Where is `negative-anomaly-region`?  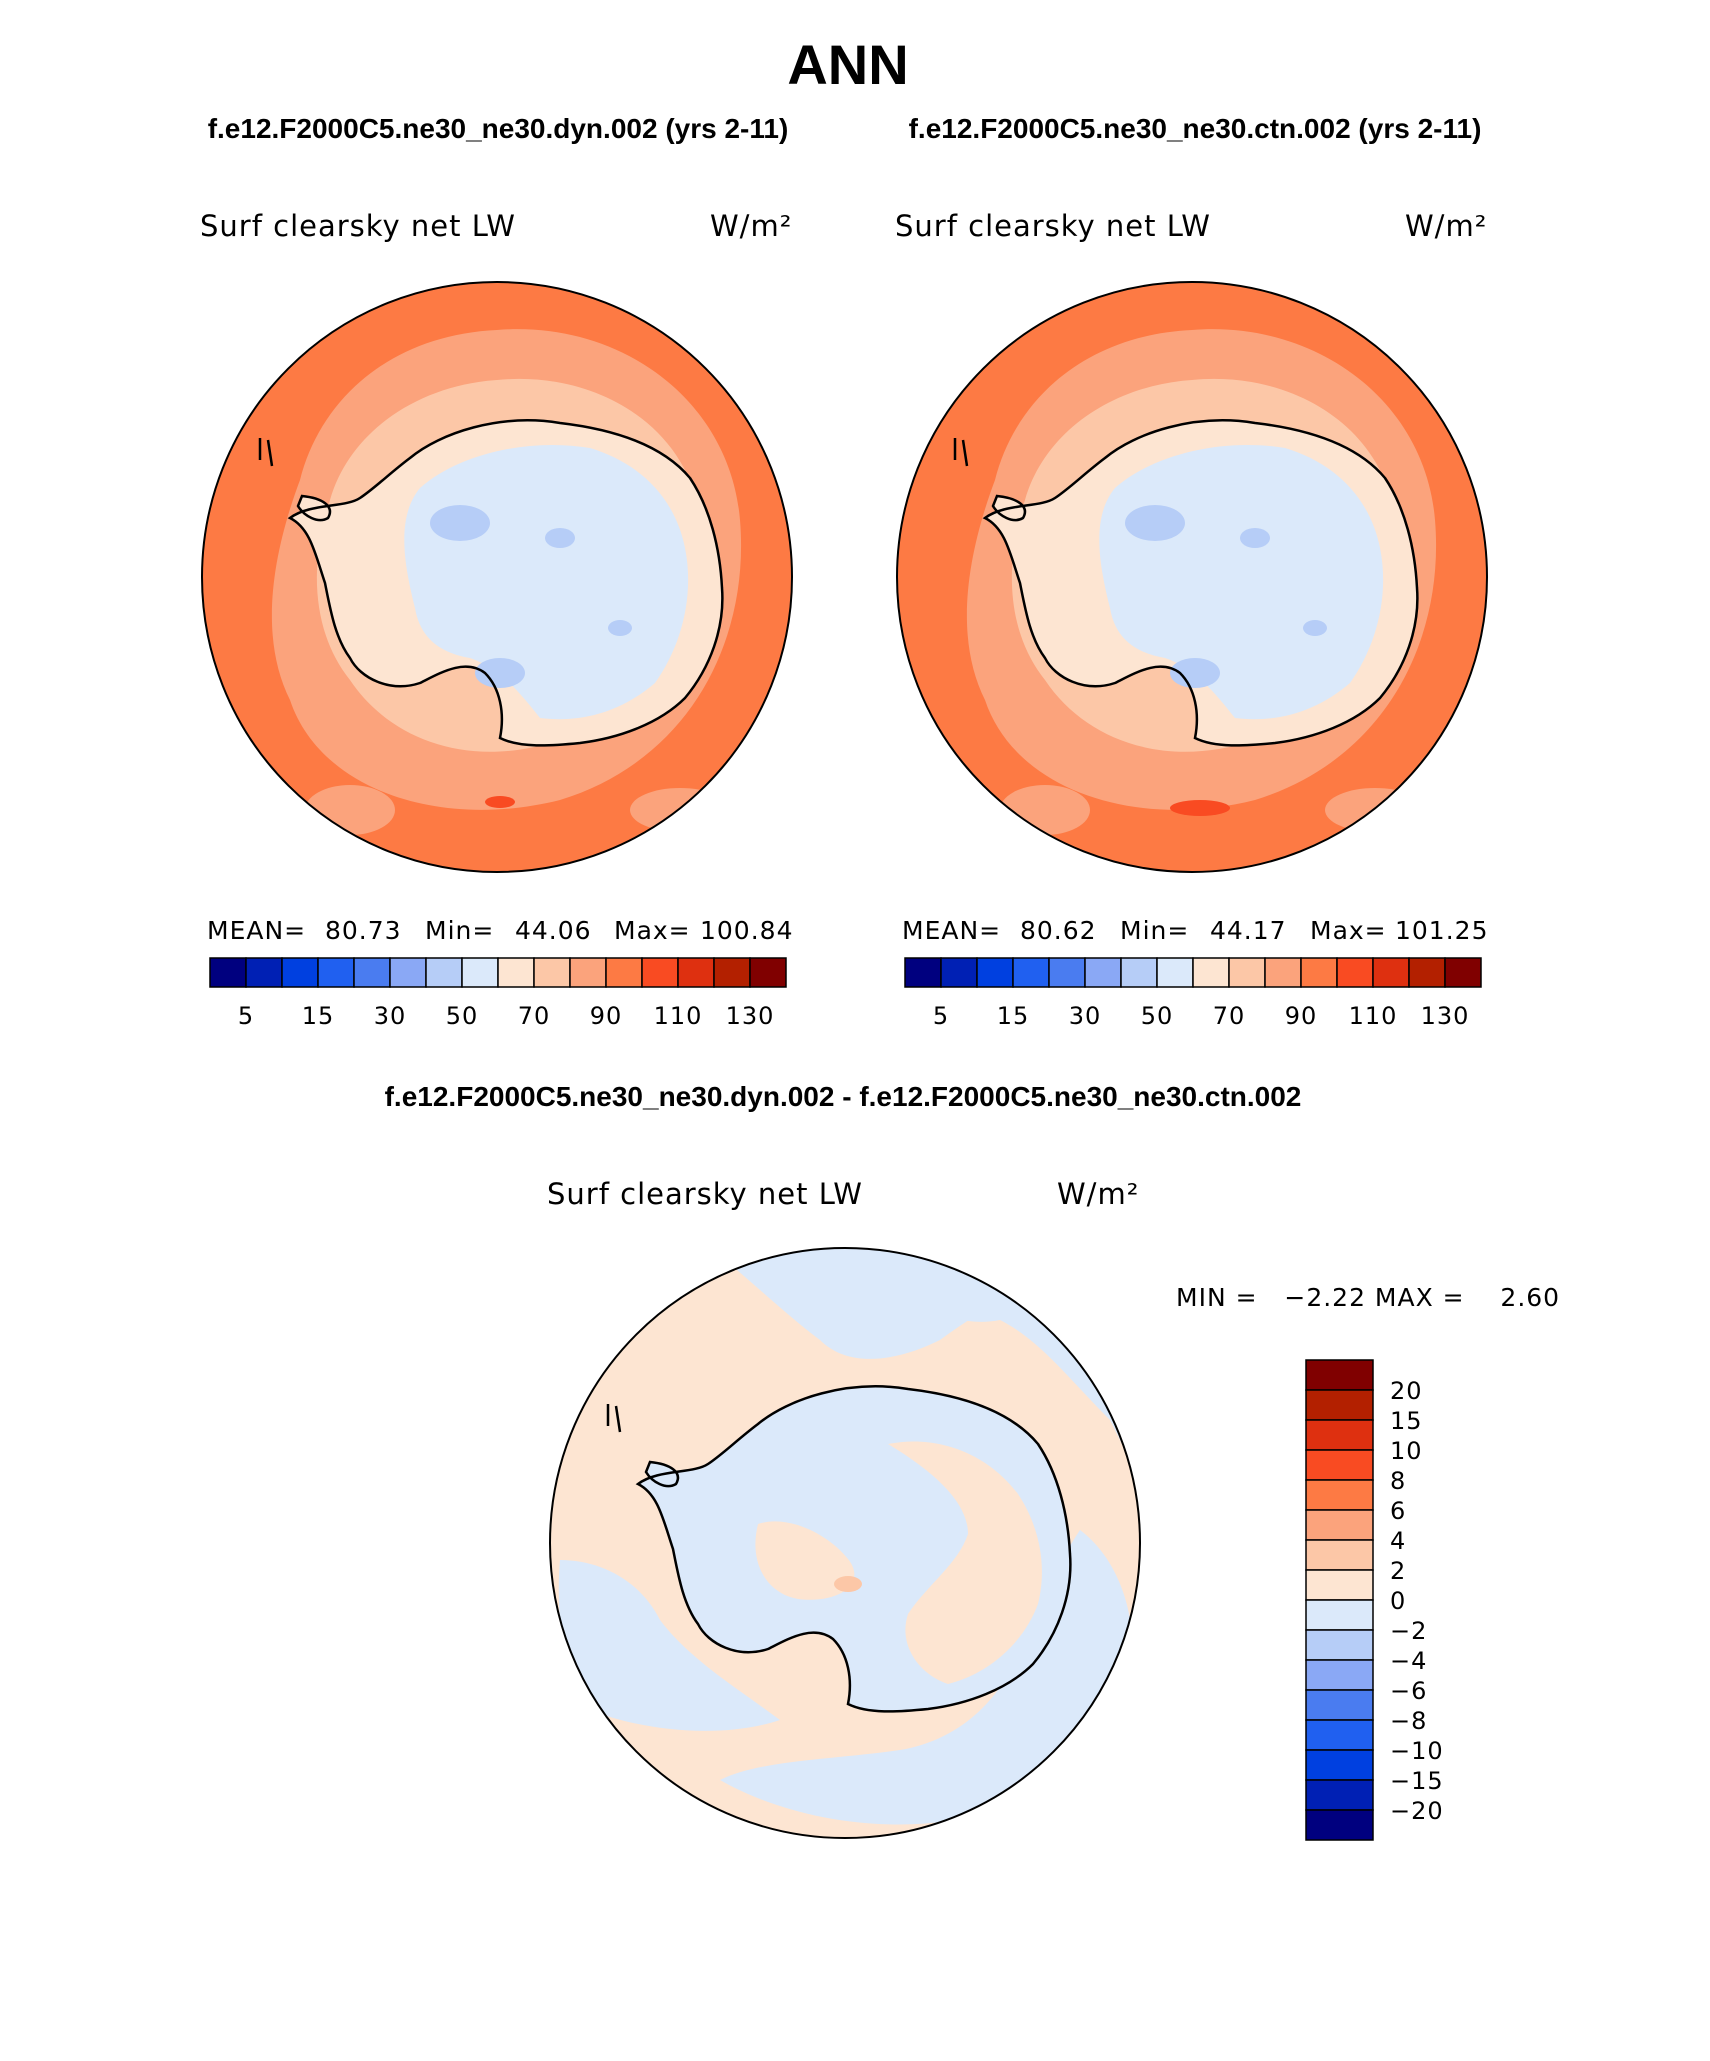
negative-anomaly-region is located at coordinates (669, 1645).